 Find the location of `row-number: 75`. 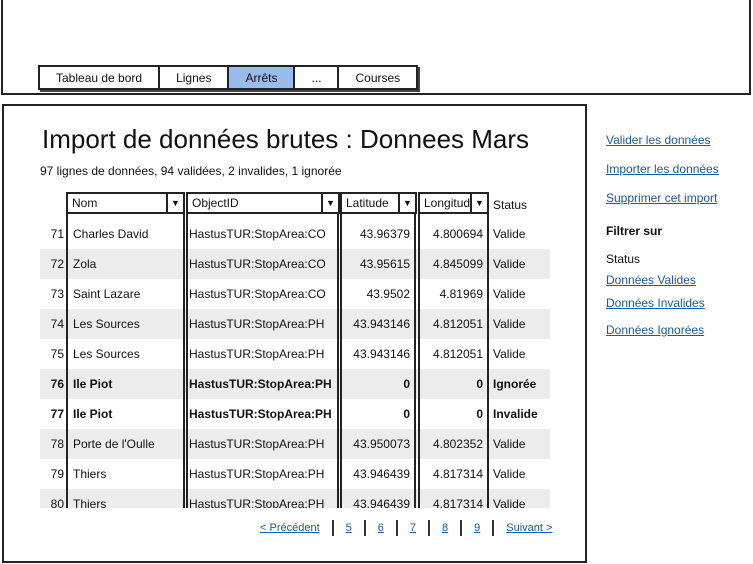

row-number: 75 is located at coordinates (57, 354).